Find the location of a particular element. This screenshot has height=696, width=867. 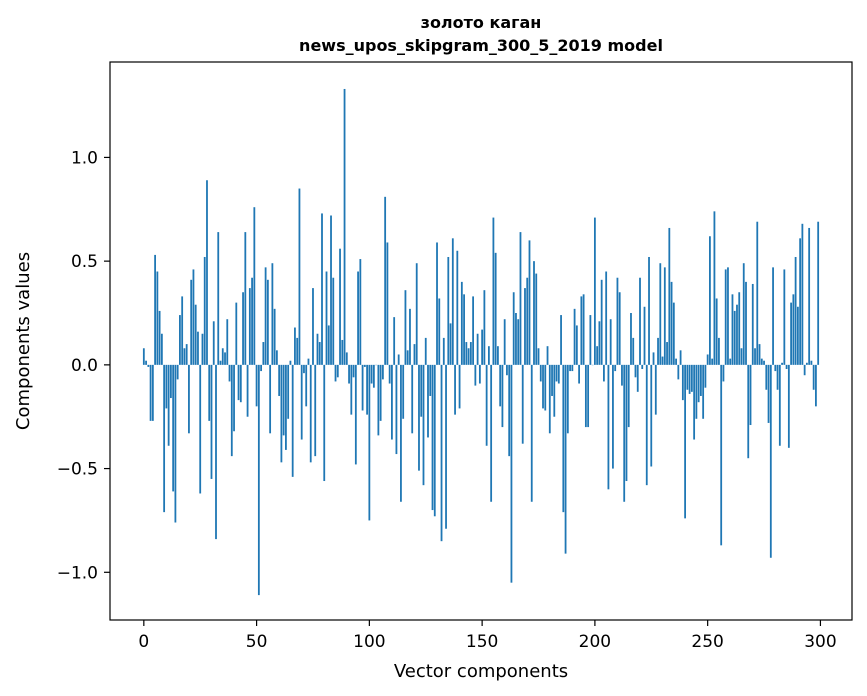

y-tick-label: −0.5 is located at coordinates (77, 470).